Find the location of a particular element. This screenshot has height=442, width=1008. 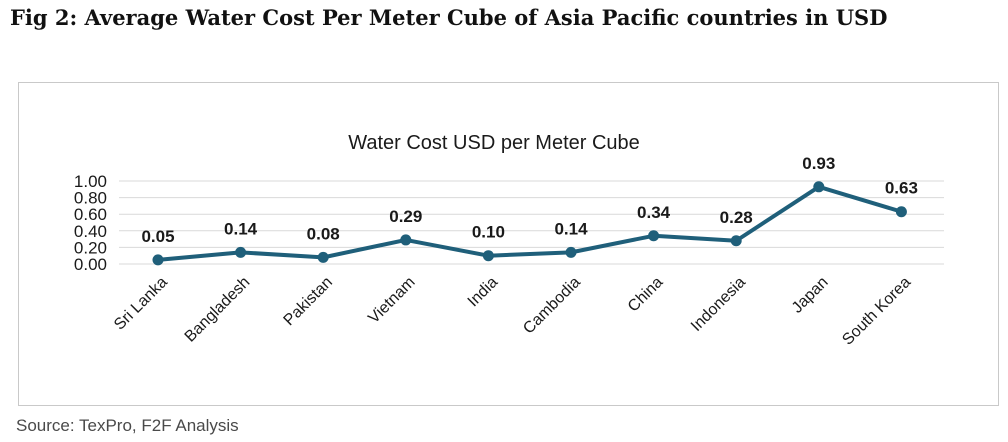

data-label: 0.28 is located at coordinates (736, 217).